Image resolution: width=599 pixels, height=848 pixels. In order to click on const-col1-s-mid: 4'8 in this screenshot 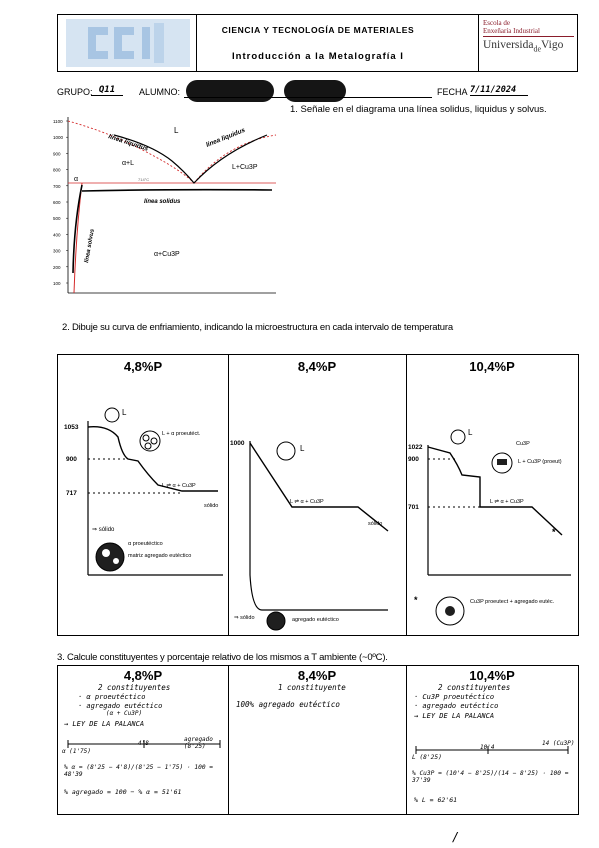, I will do `click(143, 743)`.